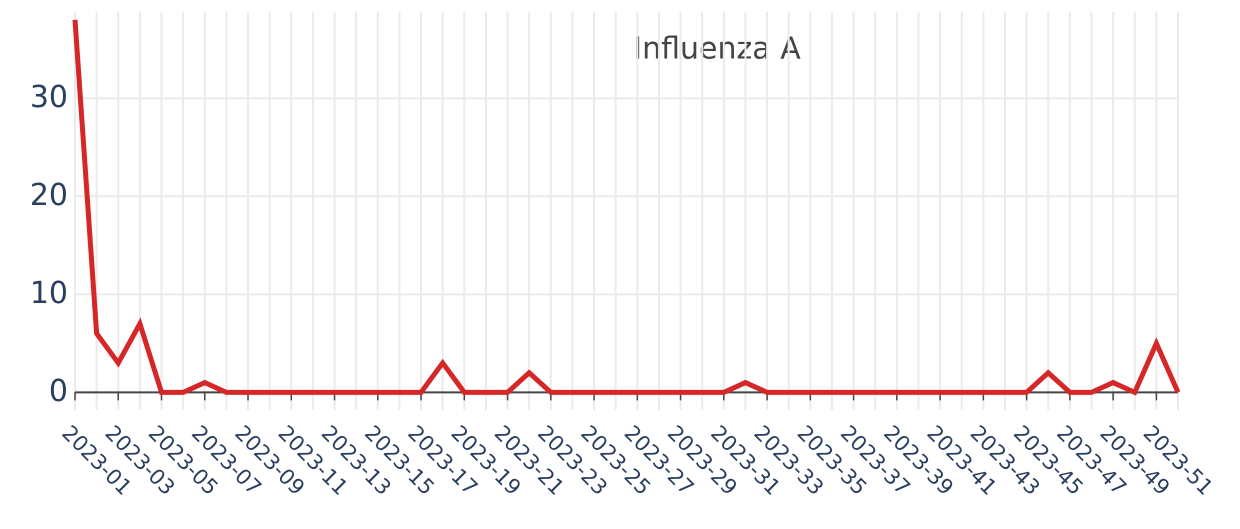  I want to click on chart-title: Influenza A, so click(717, 49).